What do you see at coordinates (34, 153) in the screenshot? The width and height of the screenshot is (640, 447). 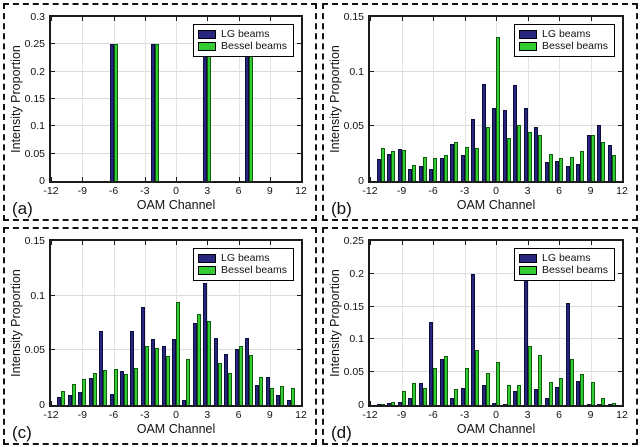 I see `y-tick-label: 0.05` at bounding box center [34, 153].